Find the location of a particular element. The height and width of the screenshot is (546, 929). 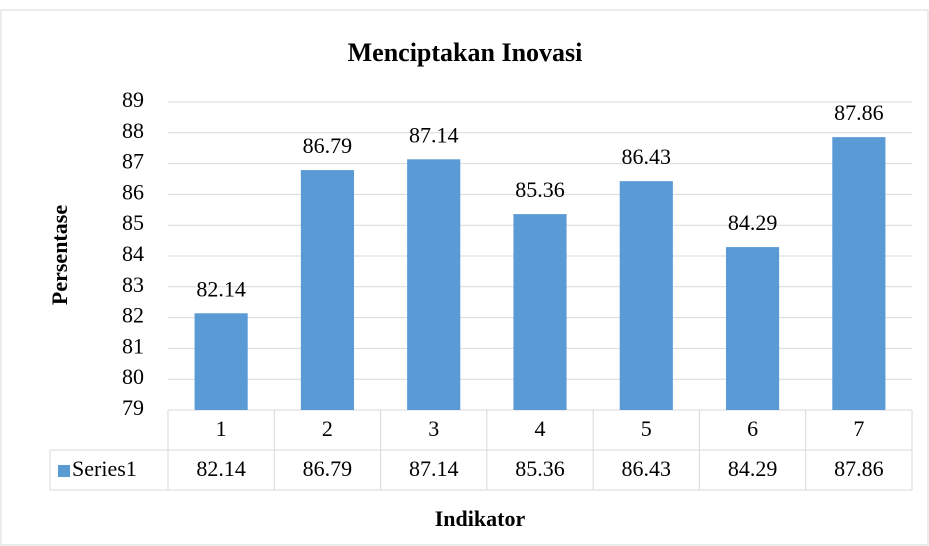

x-axis-label: Indikator is located at coordinates (480, 518).